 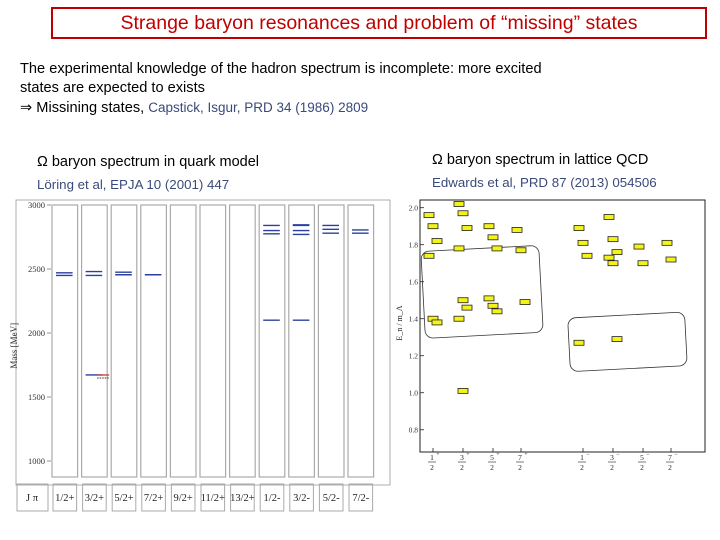 I want to click on column-label: 9/2+, so click(x=183, y=498).